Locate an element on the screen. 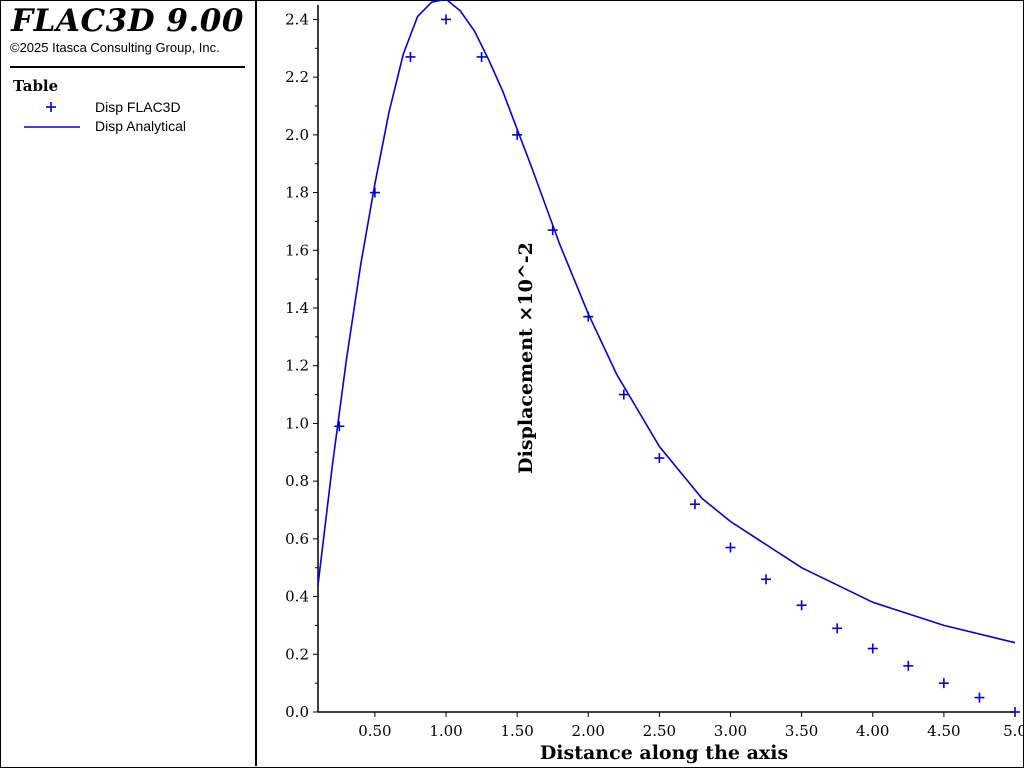  y-tick-label: 2.2 is located at coordinates (297, 77).